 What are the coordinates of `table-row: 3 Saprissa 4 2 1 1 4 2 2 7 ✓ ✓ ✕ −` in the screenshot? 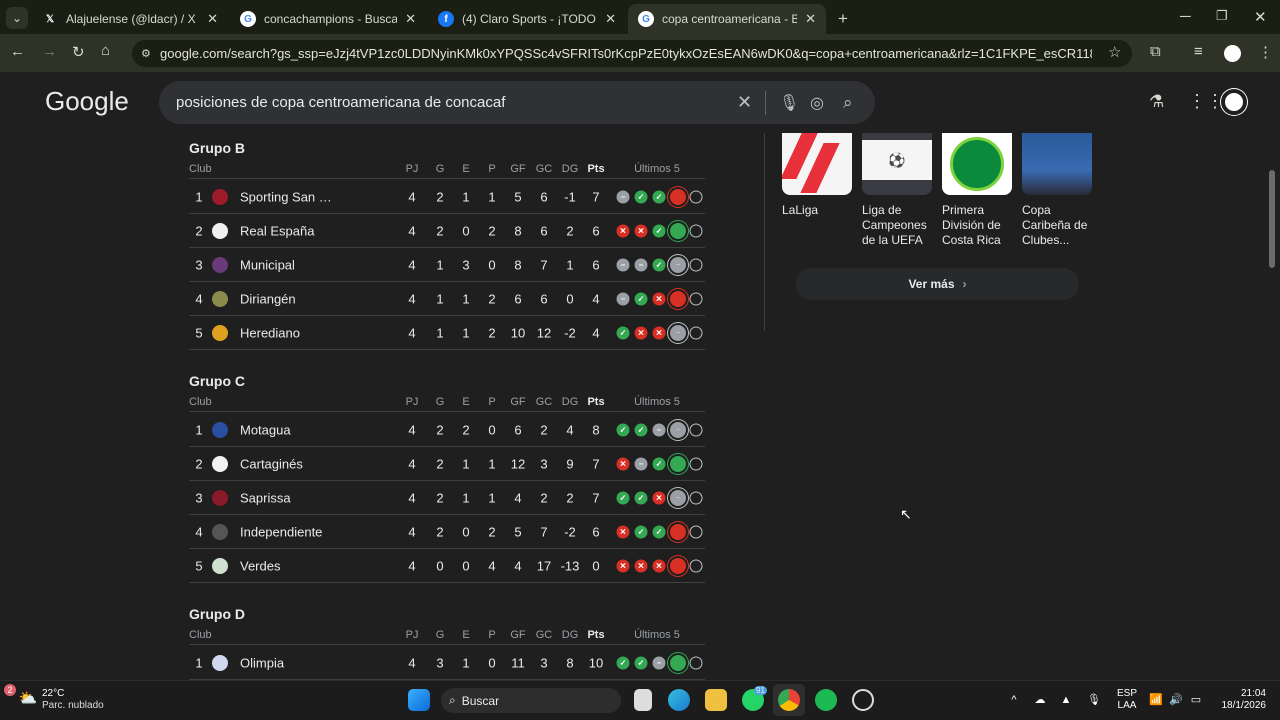 It's located at (447, 498).